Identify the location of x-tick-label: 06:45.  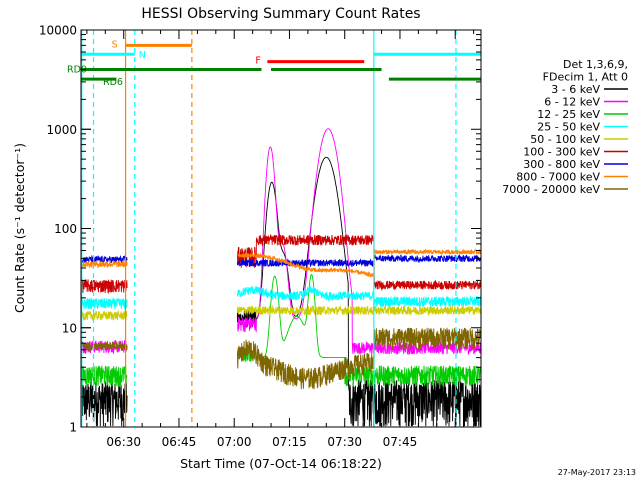
(179, 442).